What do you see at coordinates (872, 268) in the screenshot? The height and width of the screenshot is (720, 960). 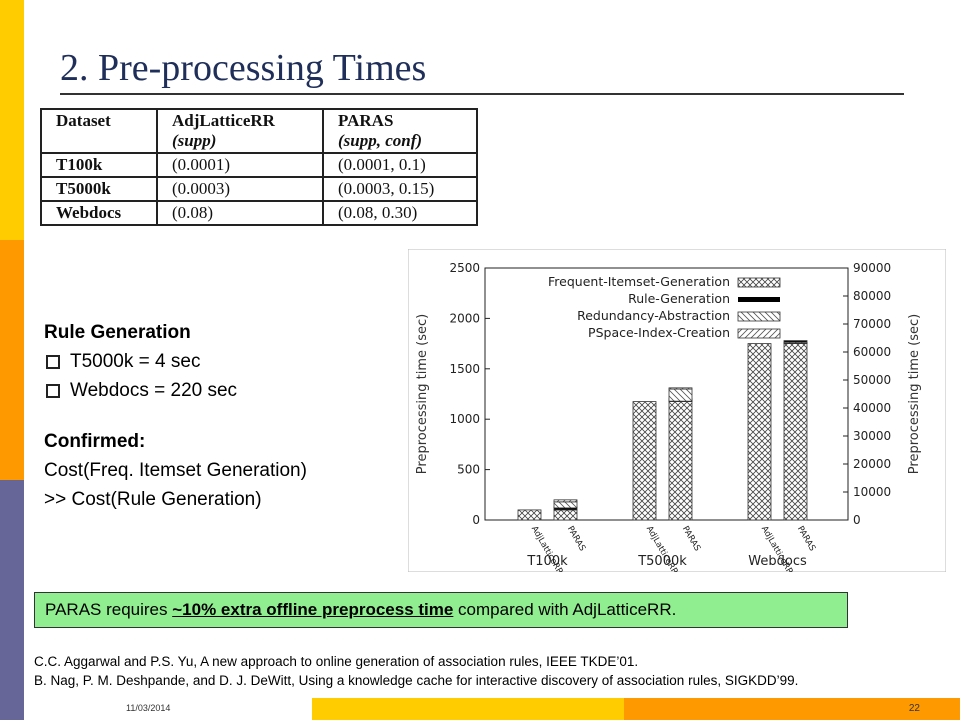 I see `y-tick-label-right: 90000` at bounding box center [872, 268].